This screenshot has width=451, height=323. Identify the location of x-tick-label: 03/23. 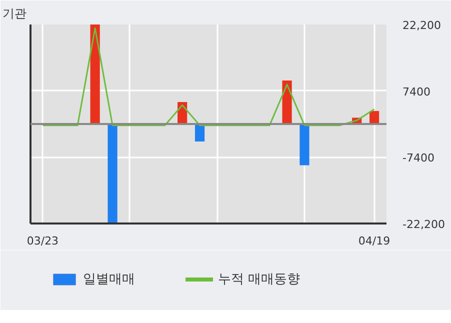
(42, 241).